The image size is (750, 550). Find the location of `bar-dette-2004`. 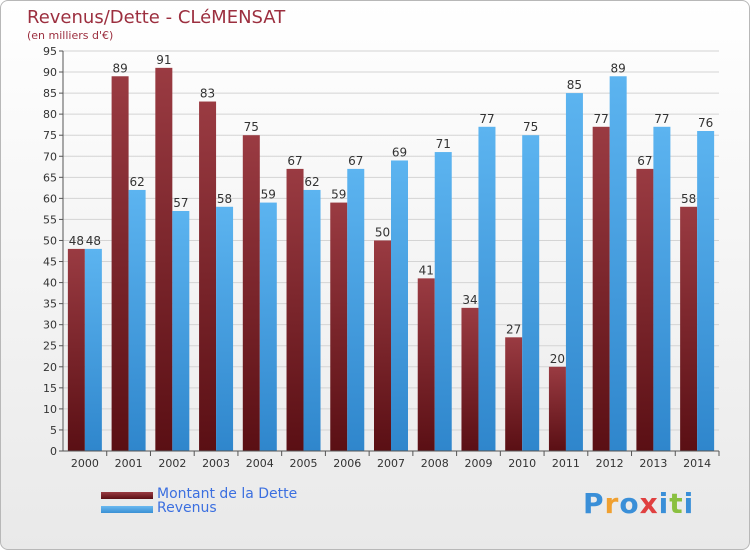

bar-dette-2004 is located at coordinates (251, 293).